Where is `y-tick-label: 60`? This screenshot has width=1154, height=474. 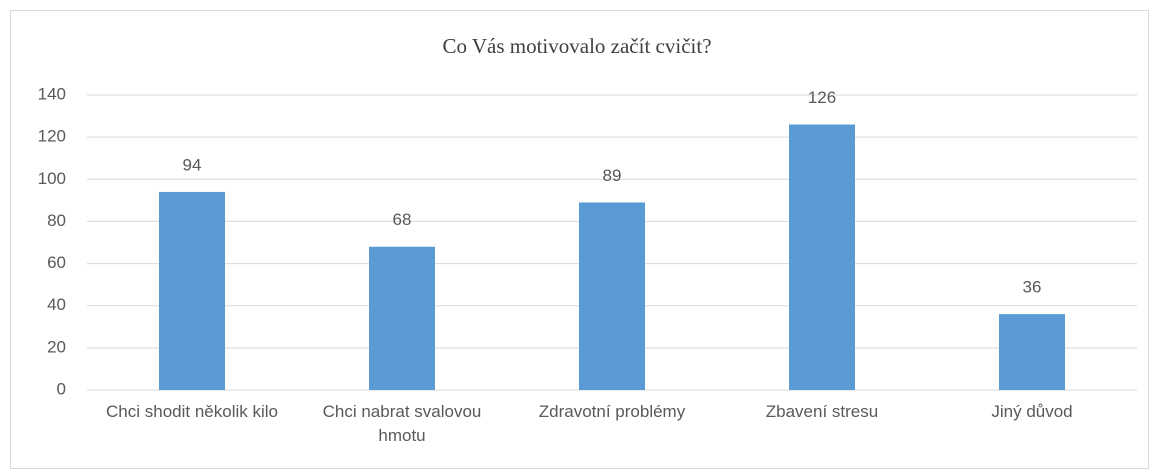 y-tick-label: 60 is located at coordinates (56, 262).